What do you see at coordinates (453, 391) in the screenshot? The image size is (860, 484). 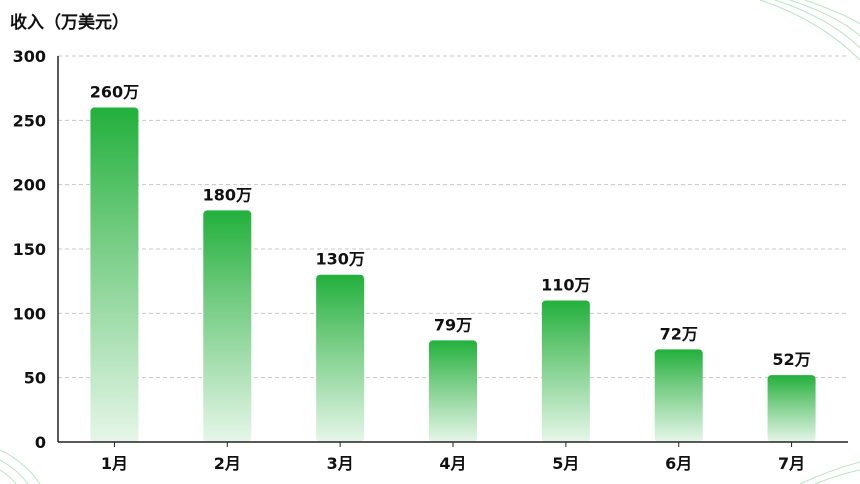 I see `bar-4月` at bounding box center [453, 391].